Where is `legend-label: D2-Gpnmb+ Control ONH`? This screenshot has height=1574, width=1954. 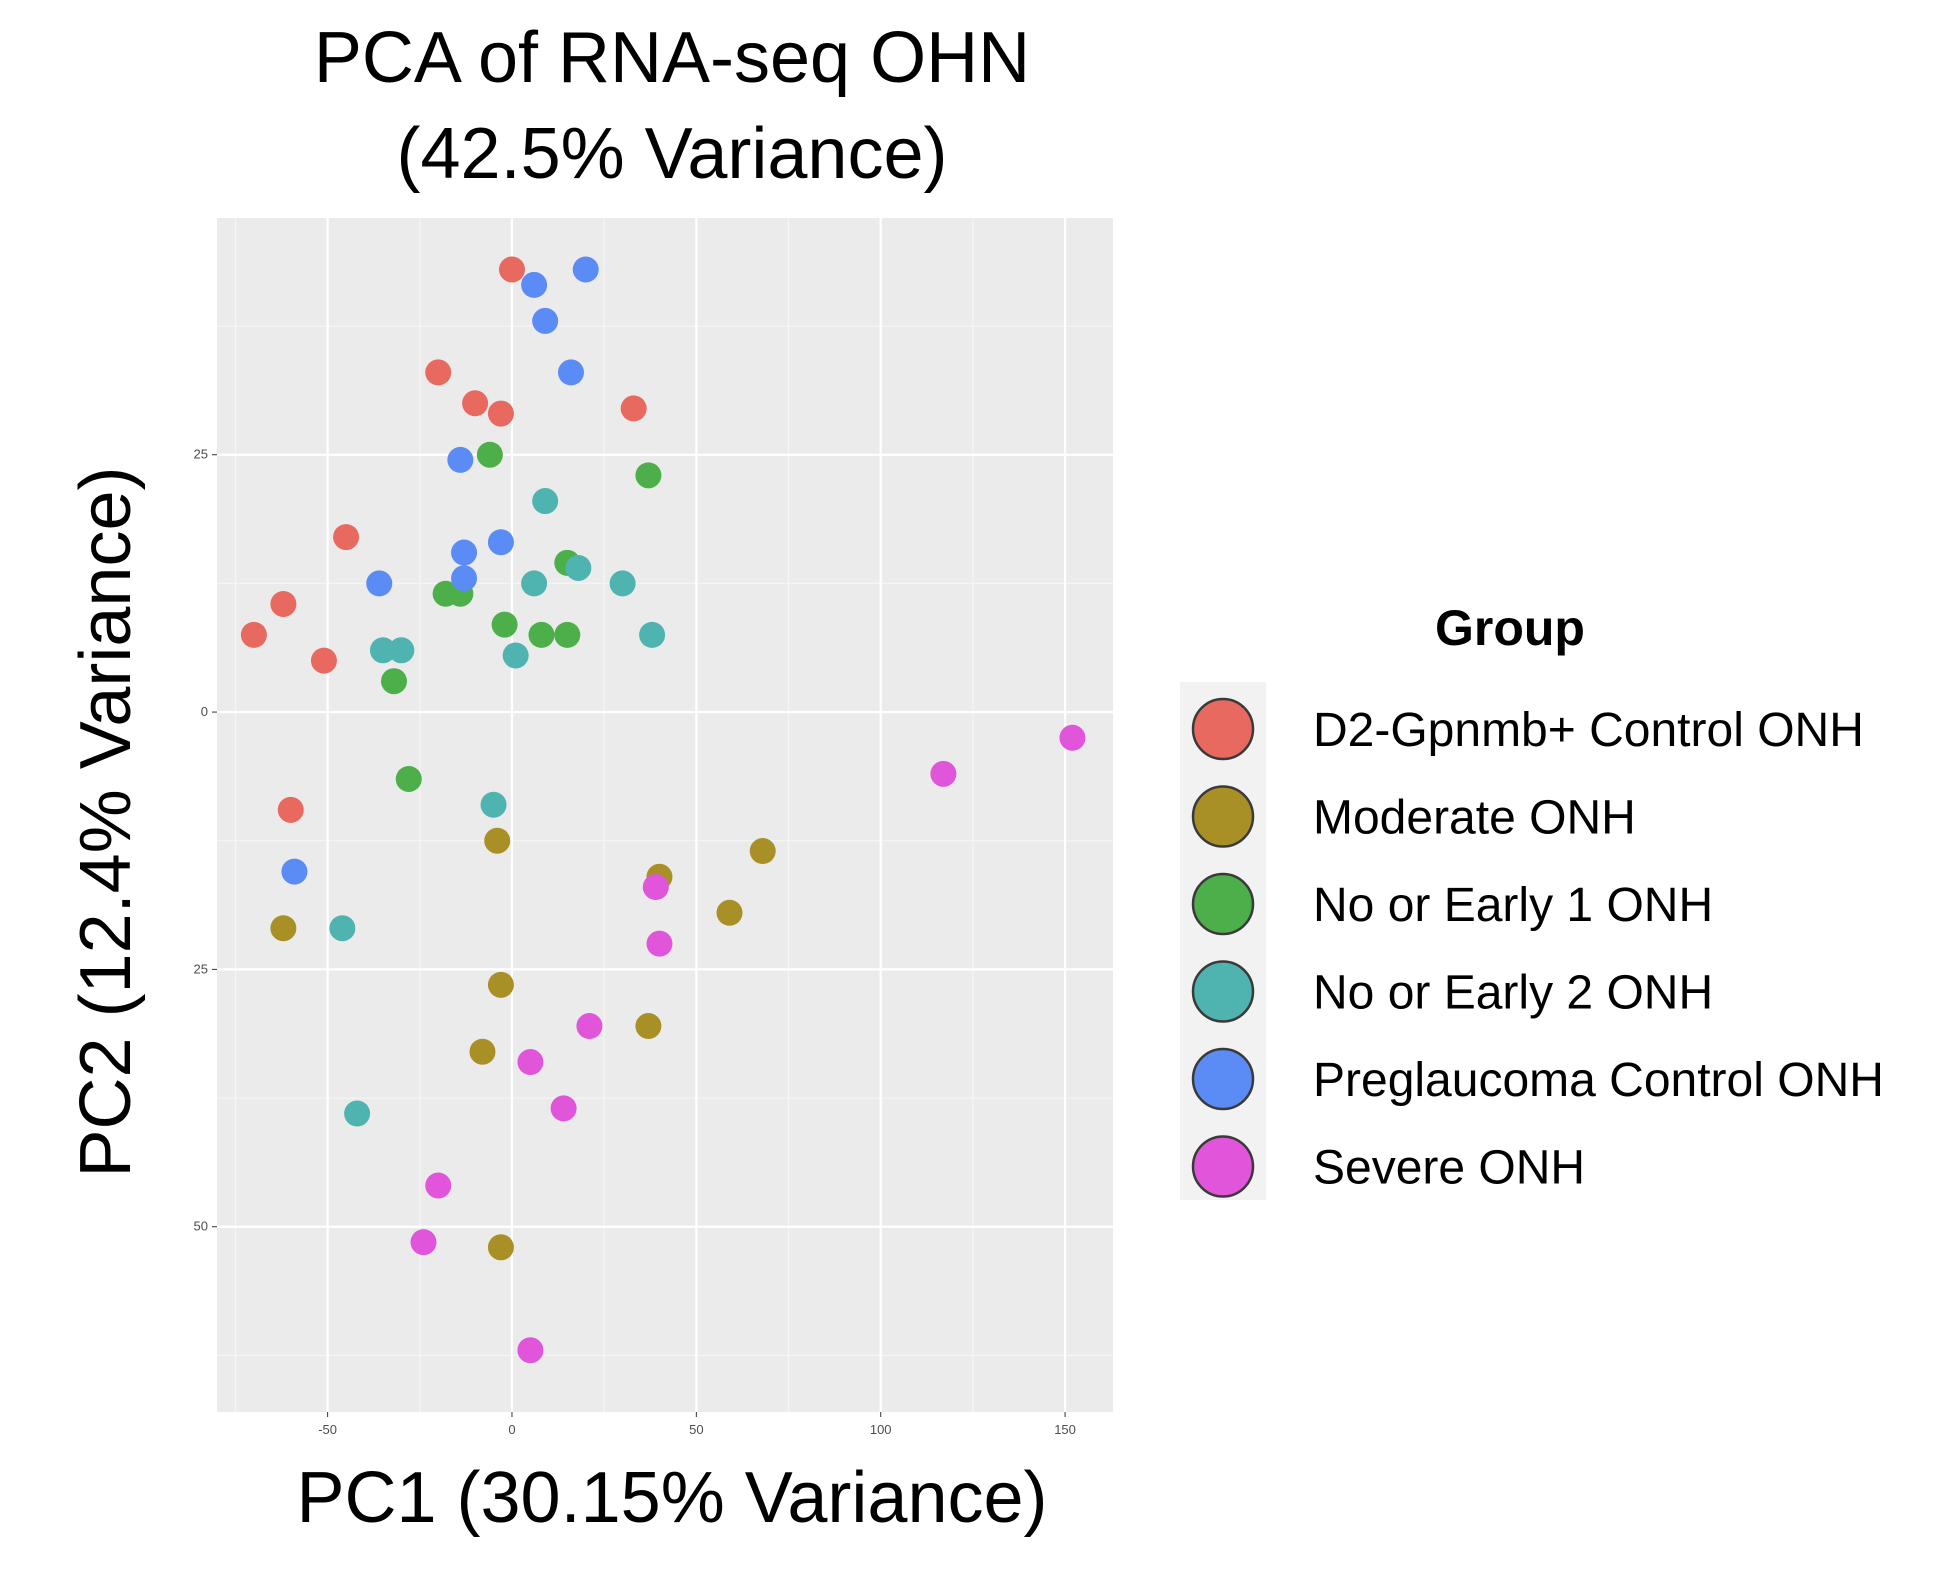 legend-label: D2-Gpnmb+ Control ONH is located at coordinates (1588, 730).